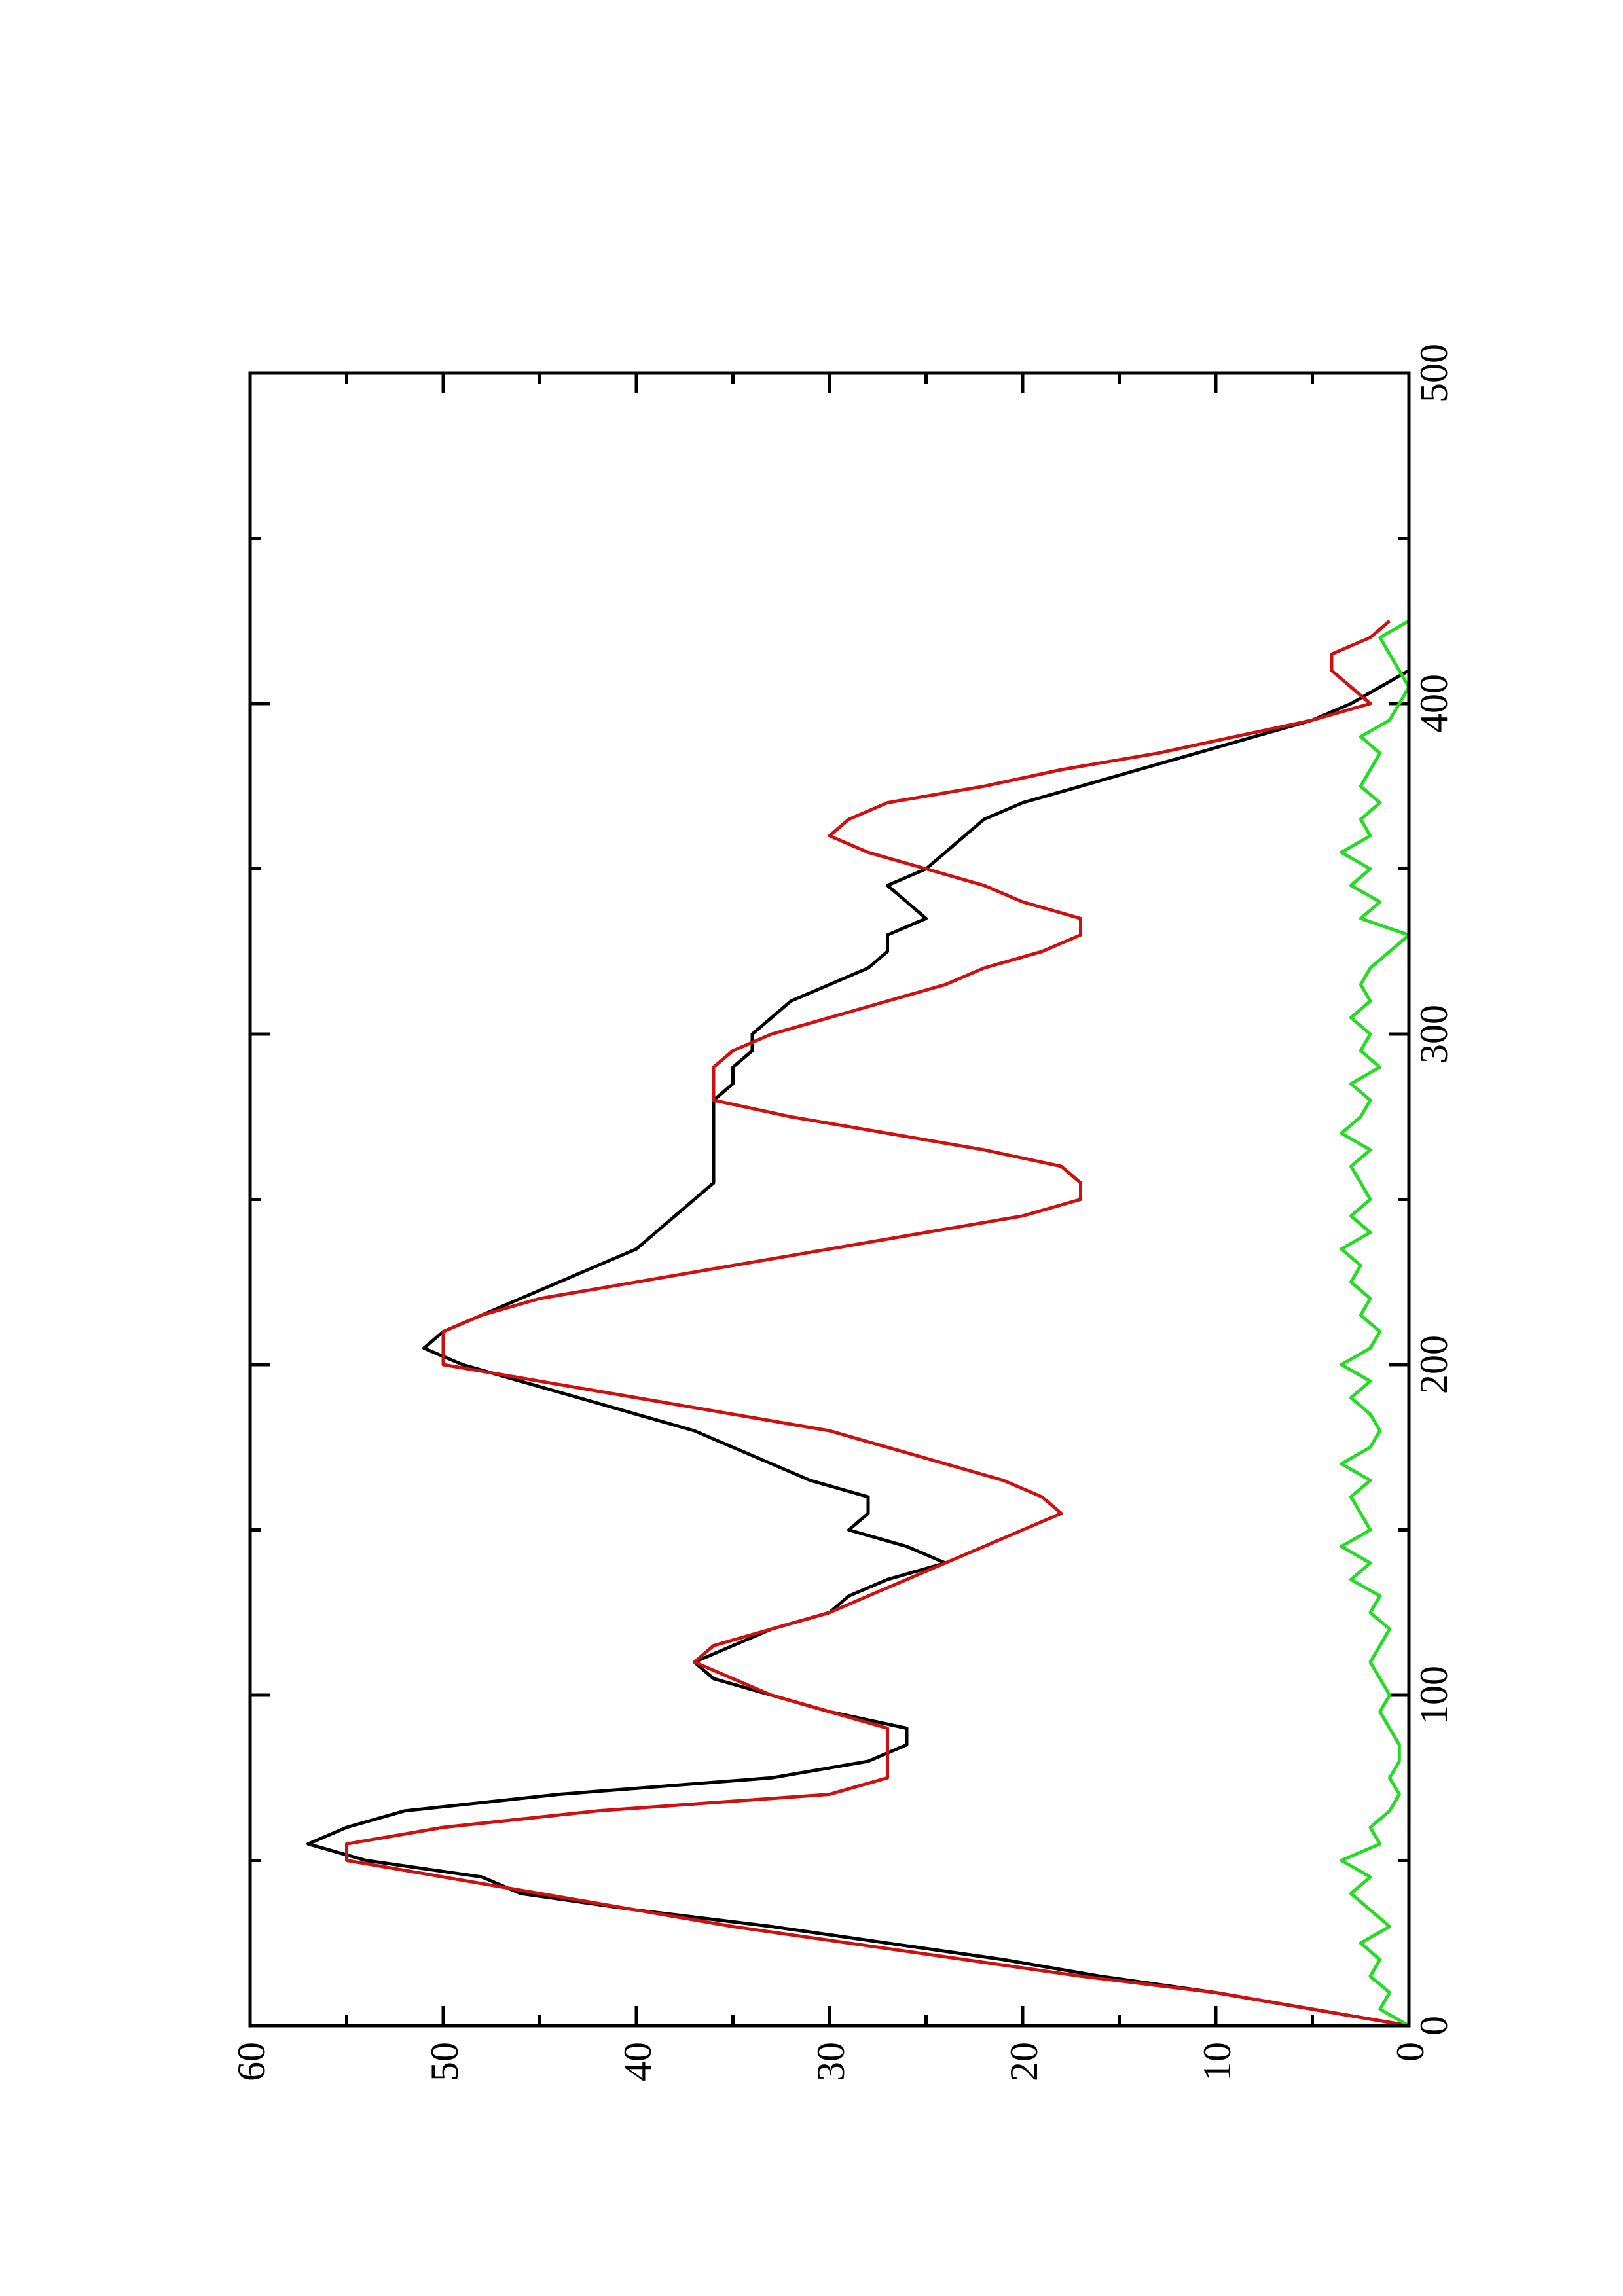  What do you see at coordinates (444, 2061) in the screenshot?
I see `y-tick-label: 50` at bounding box center [444, 2061].